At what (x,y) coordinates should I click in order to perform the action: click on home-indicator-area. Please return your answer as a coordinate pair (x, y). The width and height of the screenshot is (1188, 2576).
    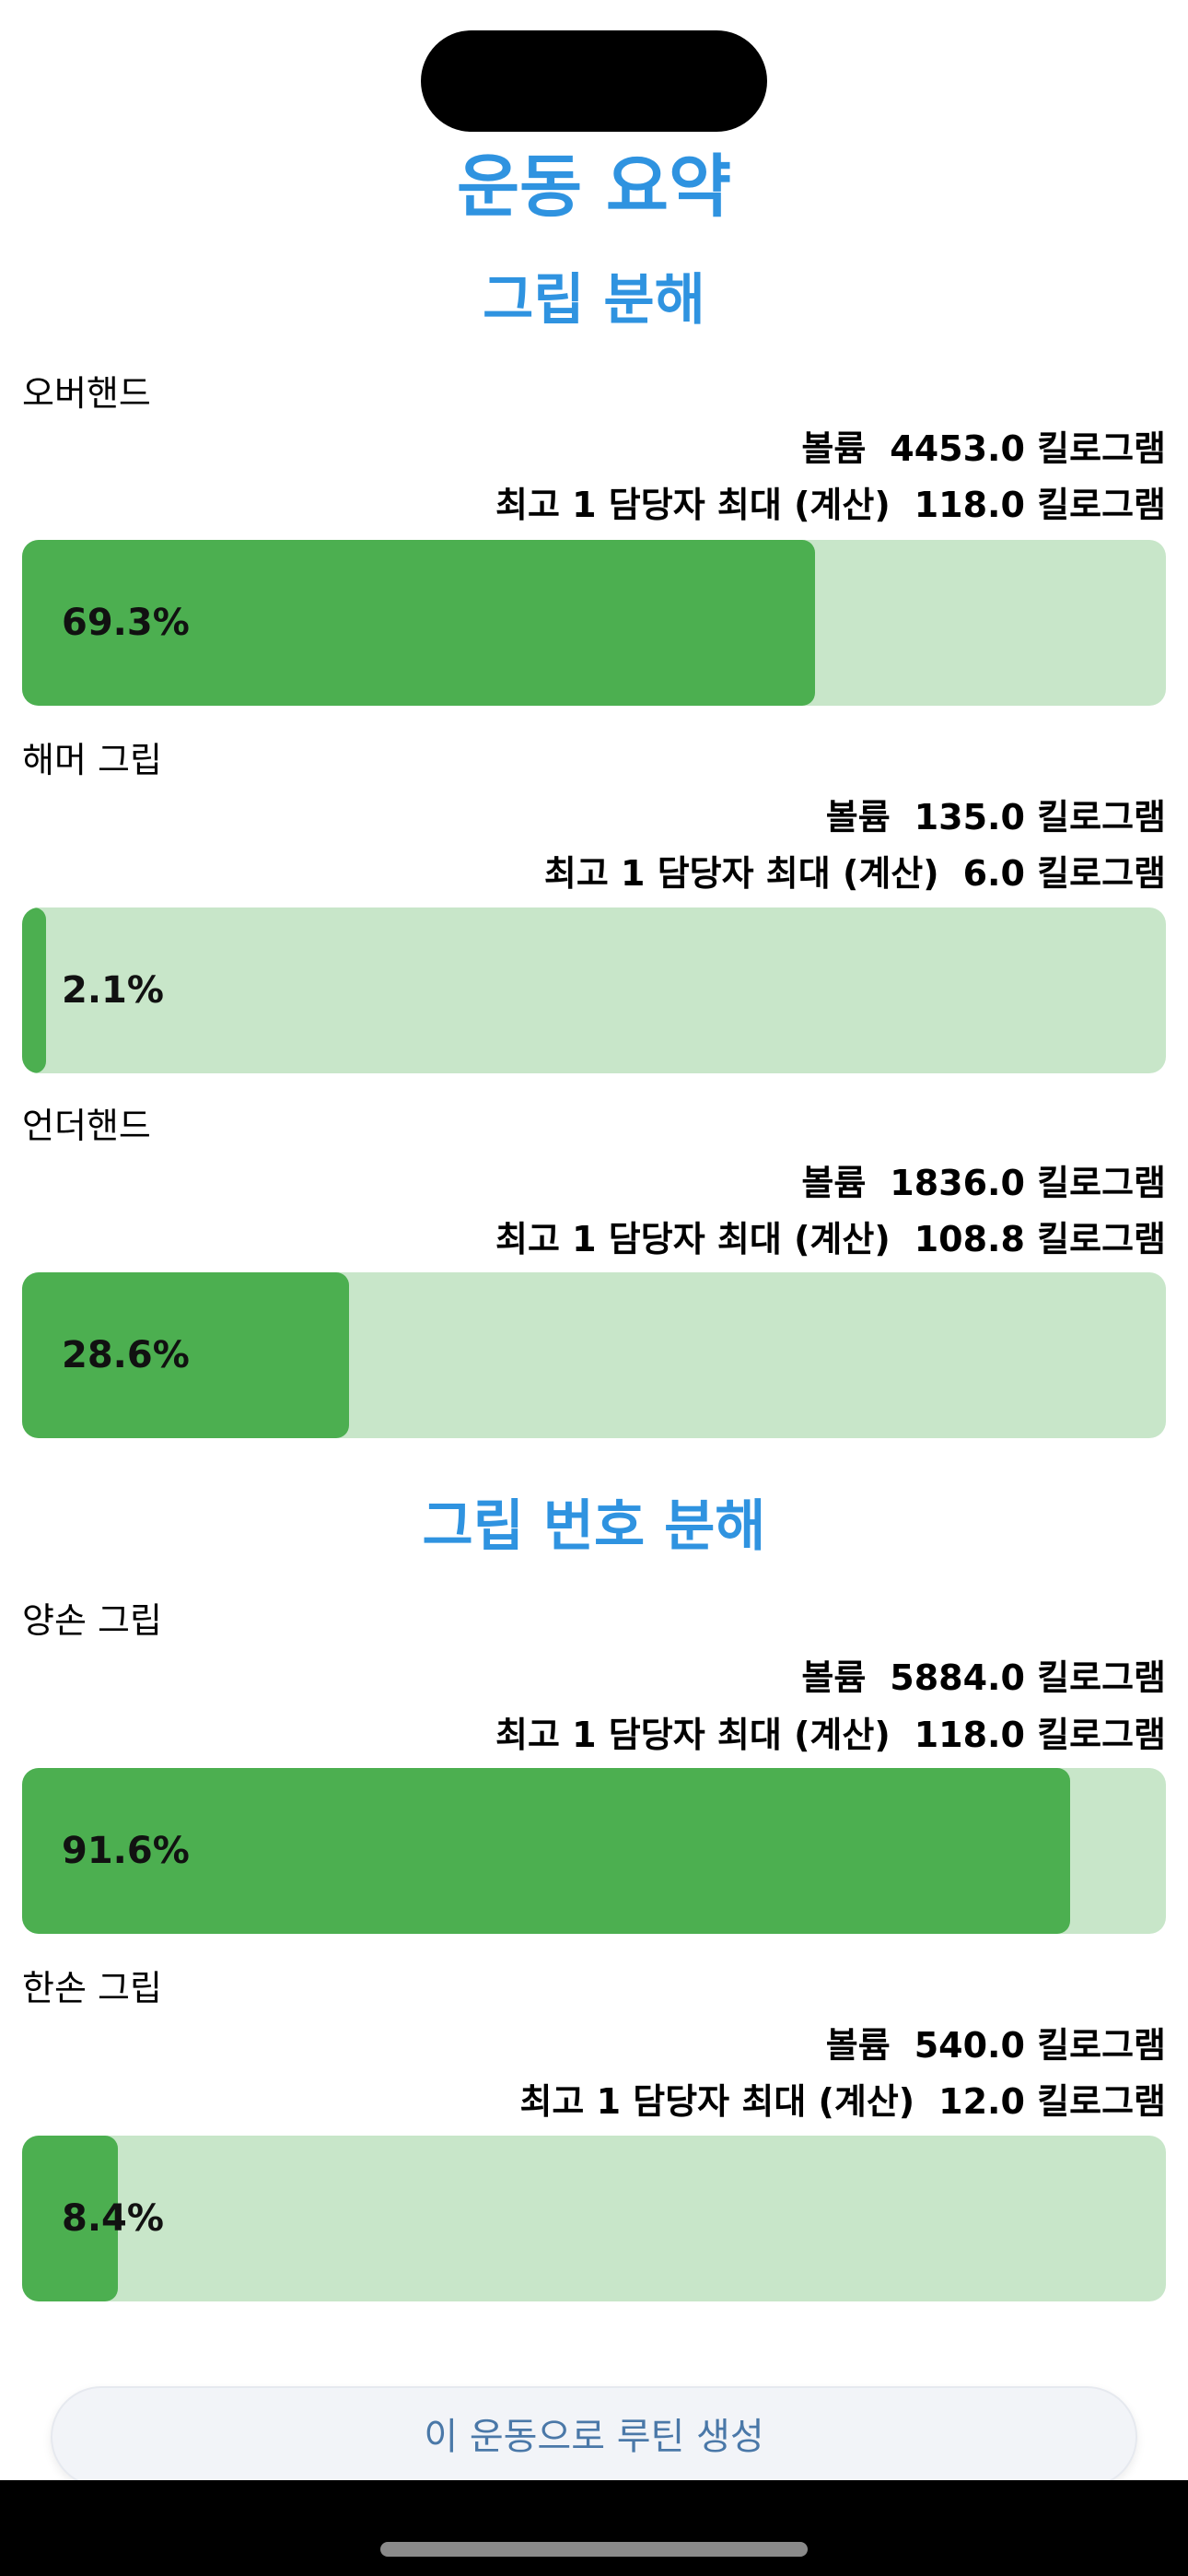
    Looking at the image, I should click on (594, 2528).